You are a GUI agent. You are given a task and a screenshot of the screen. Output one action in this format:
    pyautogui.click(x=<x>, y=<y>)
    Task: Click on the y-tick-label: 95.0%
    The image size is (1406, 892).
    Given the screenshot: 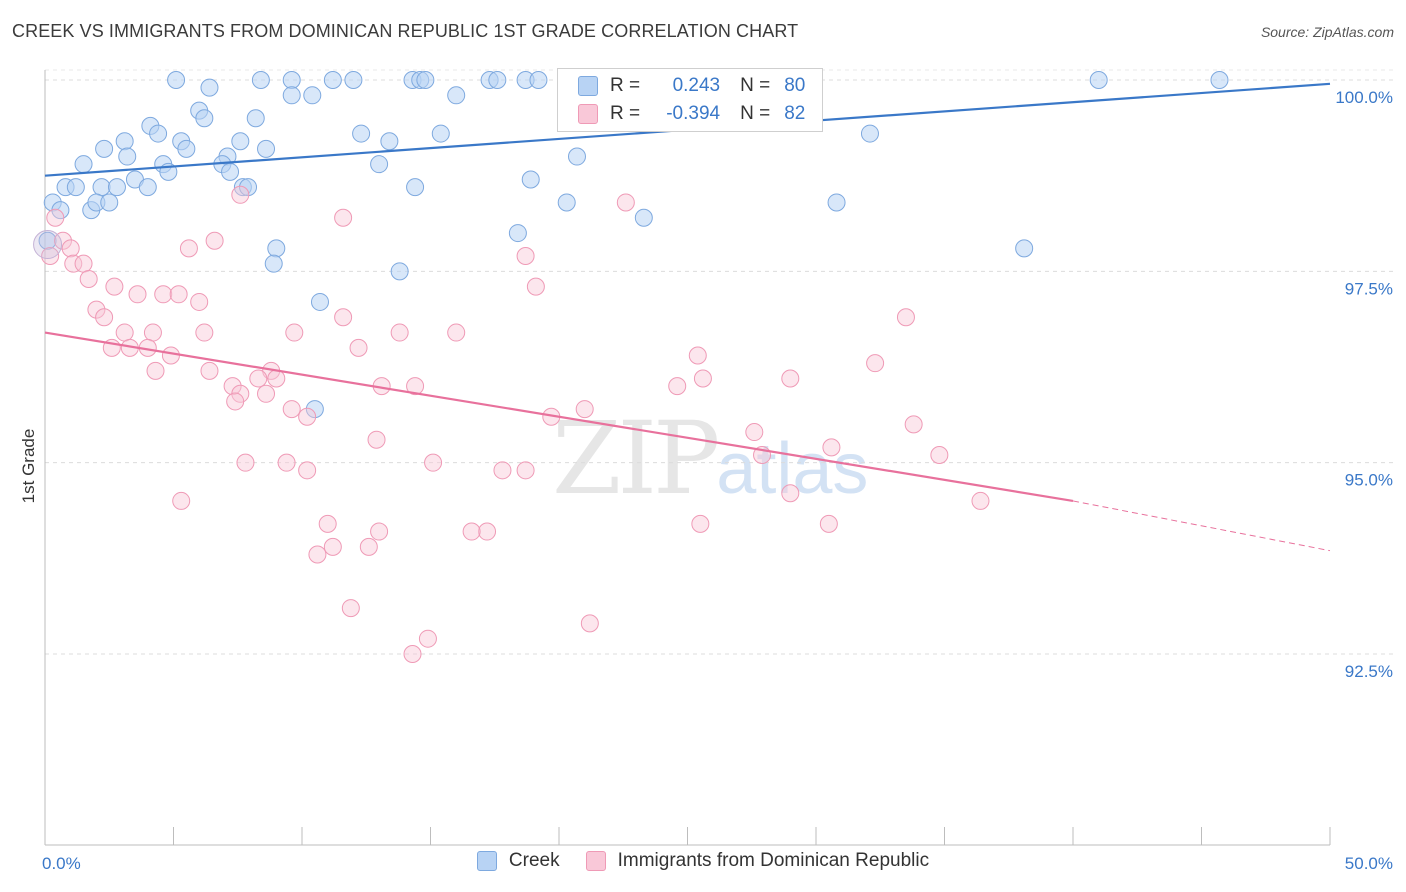 What is the action you would take?
    pyautogui.click(x=1369, y=480)
    